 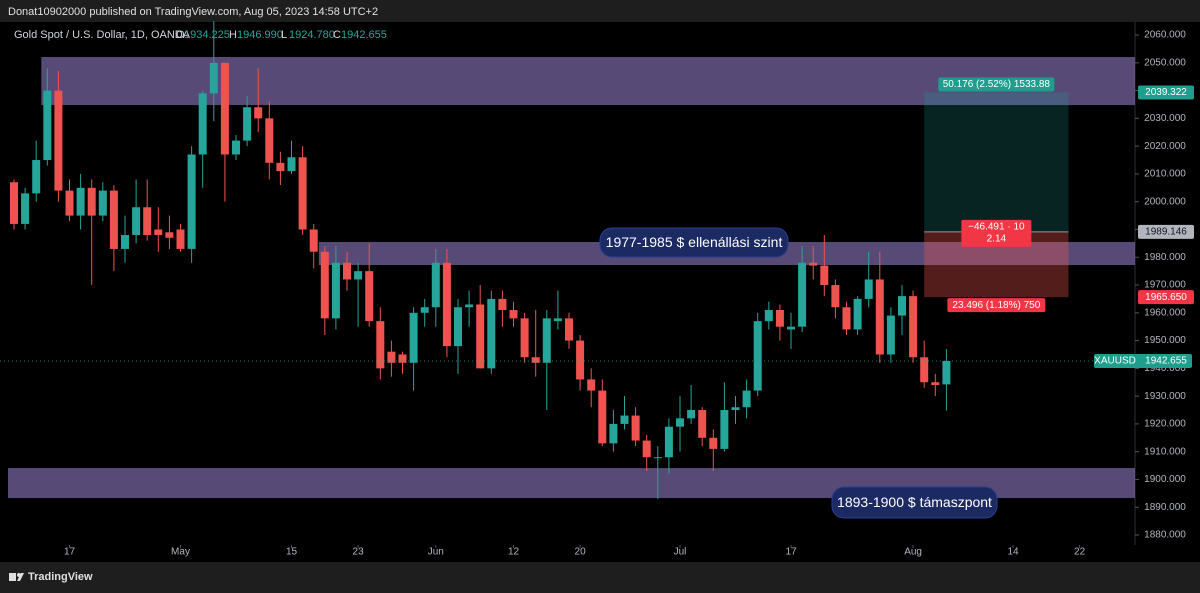 I want to click on target-label: 50.176 (2.52%) 1533.88, so click(x=997, y=84).